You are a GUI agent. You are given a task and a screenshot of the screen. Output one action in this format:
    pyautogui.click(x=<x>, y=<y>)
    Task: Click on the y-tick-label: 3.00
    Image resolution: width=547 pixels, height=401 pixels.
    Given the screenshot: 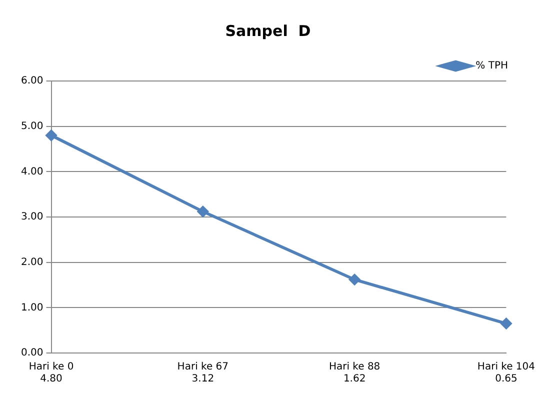 What is the action you would take?
    pyautogui.click(x=32, y=217)
    